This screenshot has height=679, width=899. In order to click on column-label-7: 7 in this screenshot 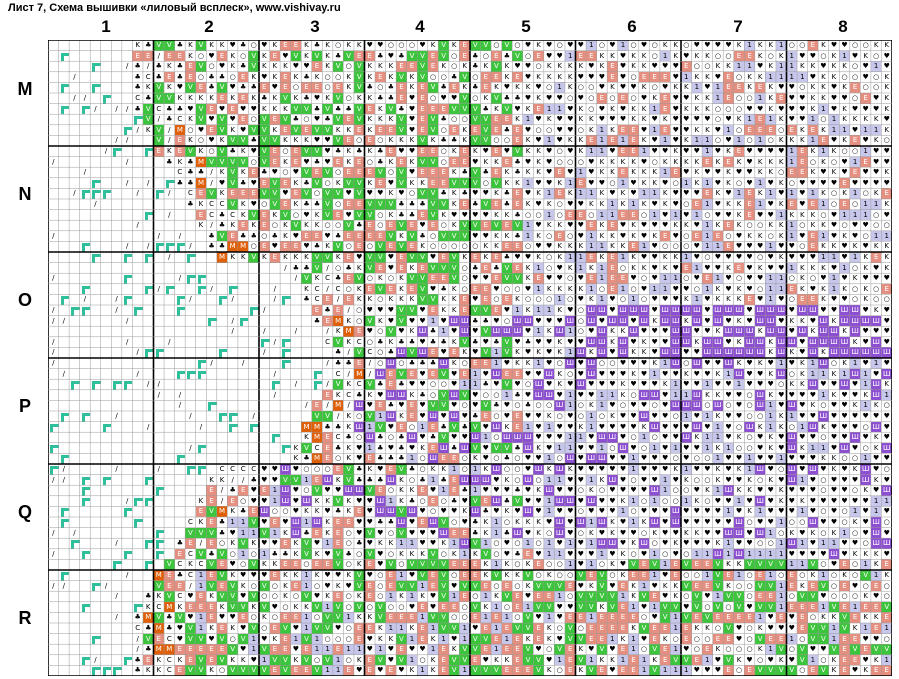, I will do `click(738, 27)`.